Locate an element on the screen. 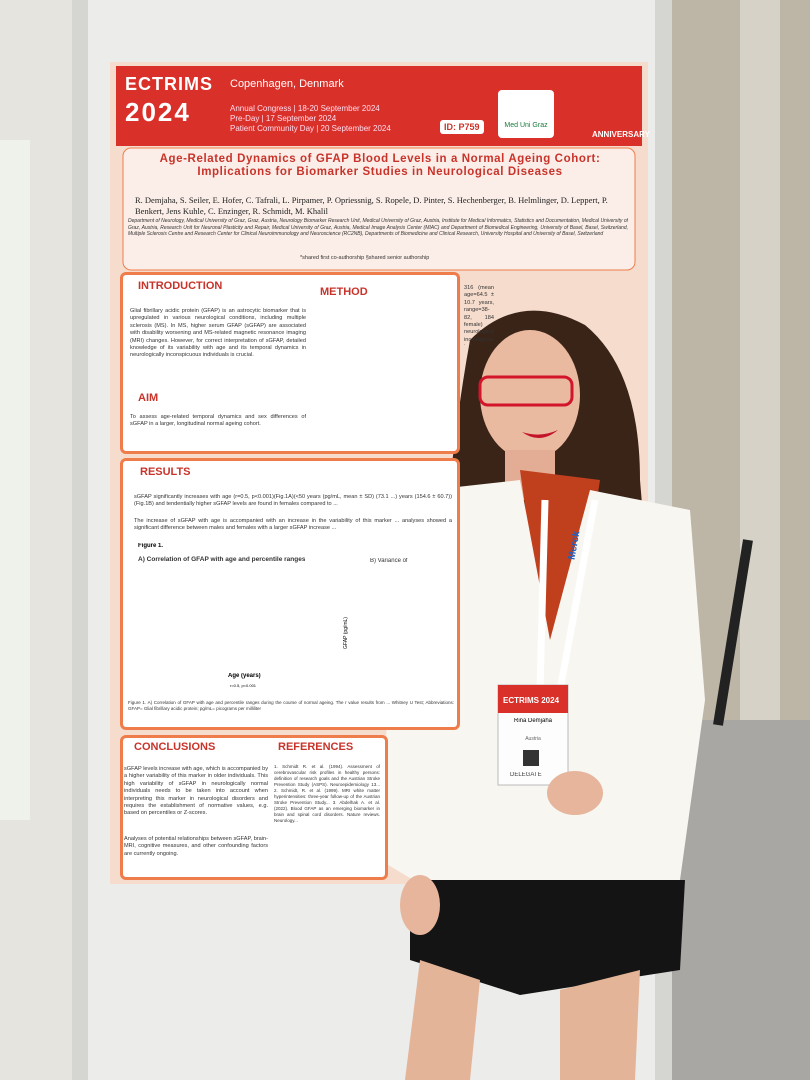 This screenshot has width=810, height=1080. year: 2024 is located at coordinates (158, 112).